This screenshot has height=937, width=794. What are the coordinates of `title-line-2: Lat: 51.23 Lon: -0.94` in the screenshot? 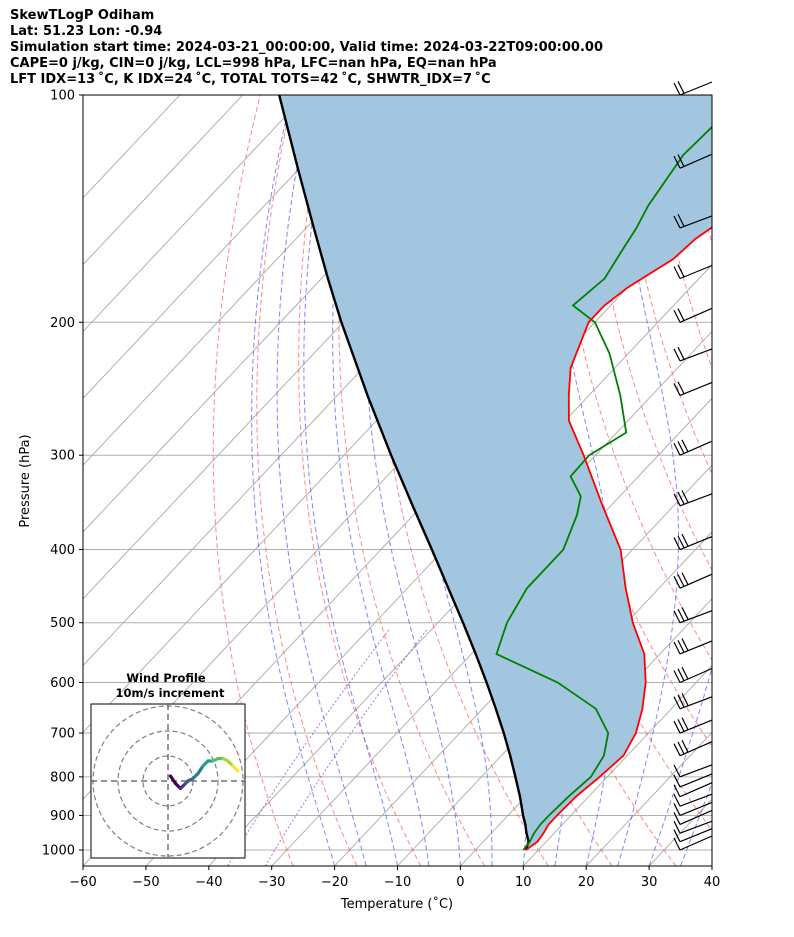 It's located at (86, 31).